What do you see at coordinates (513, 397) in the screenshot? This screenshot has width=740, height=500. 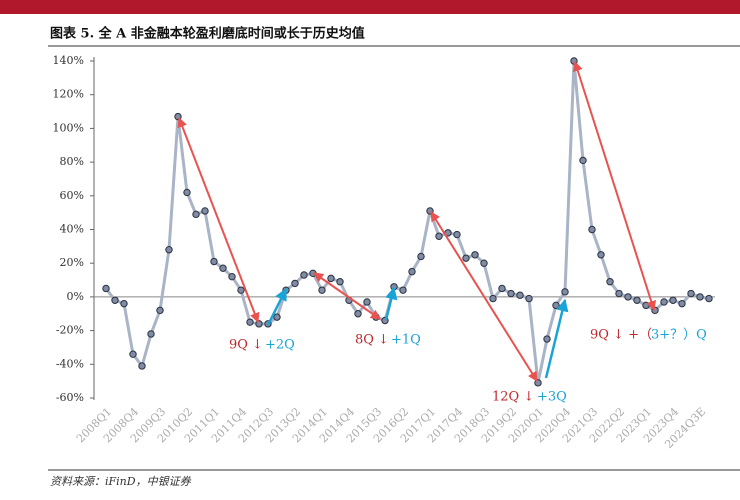 I see `annotation: 12Q ↓` at bounding box center [513, 397].